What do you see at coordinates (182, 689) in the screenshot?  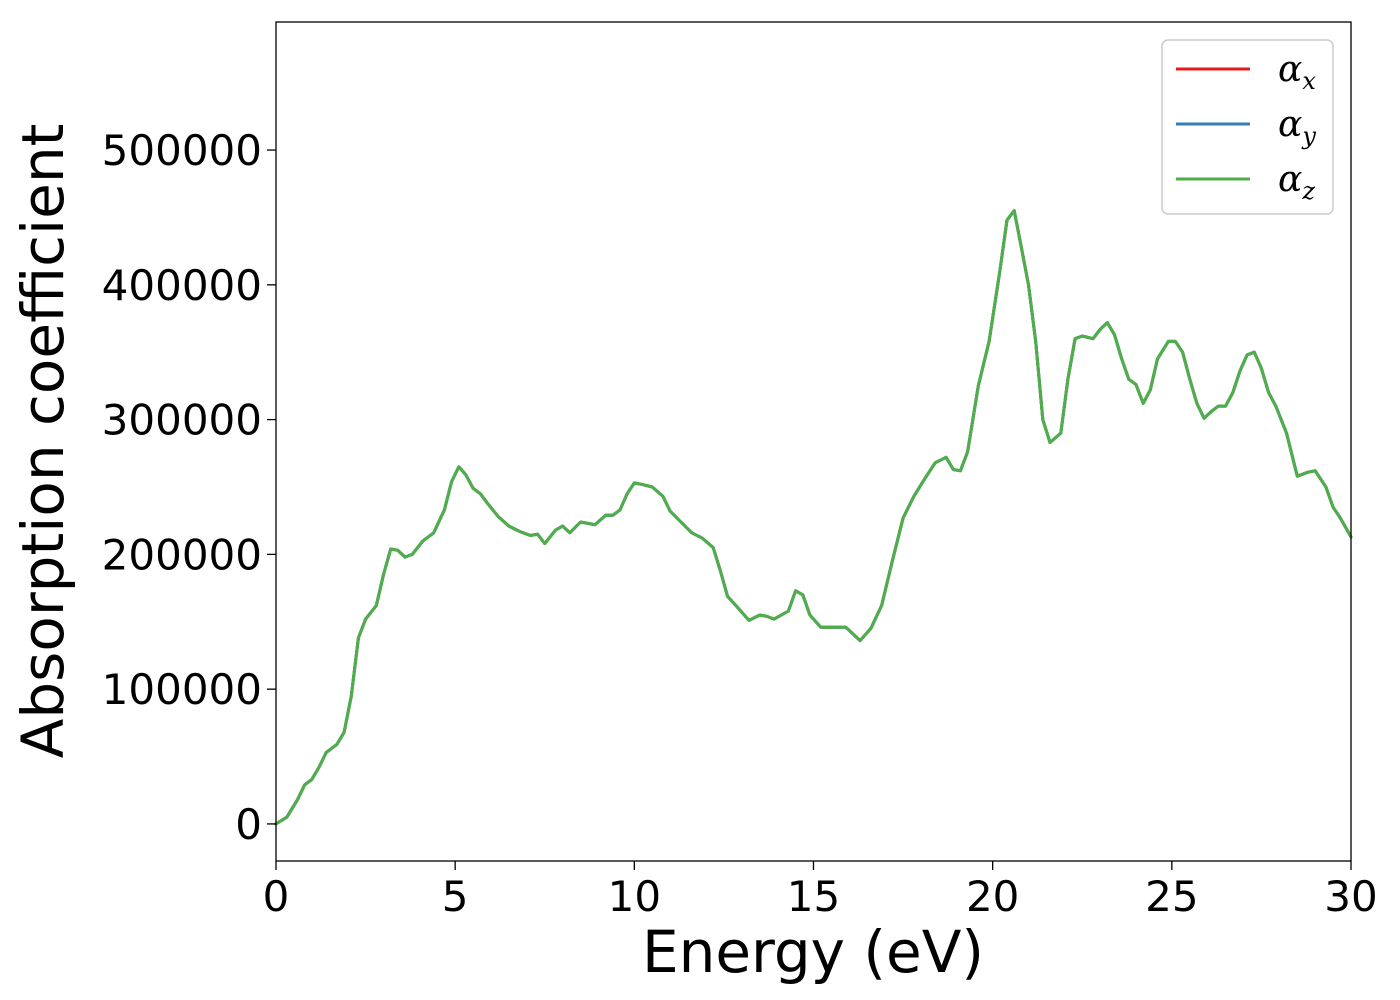 I see `y-tick-label: 100000` at bounding box center [182, 689].